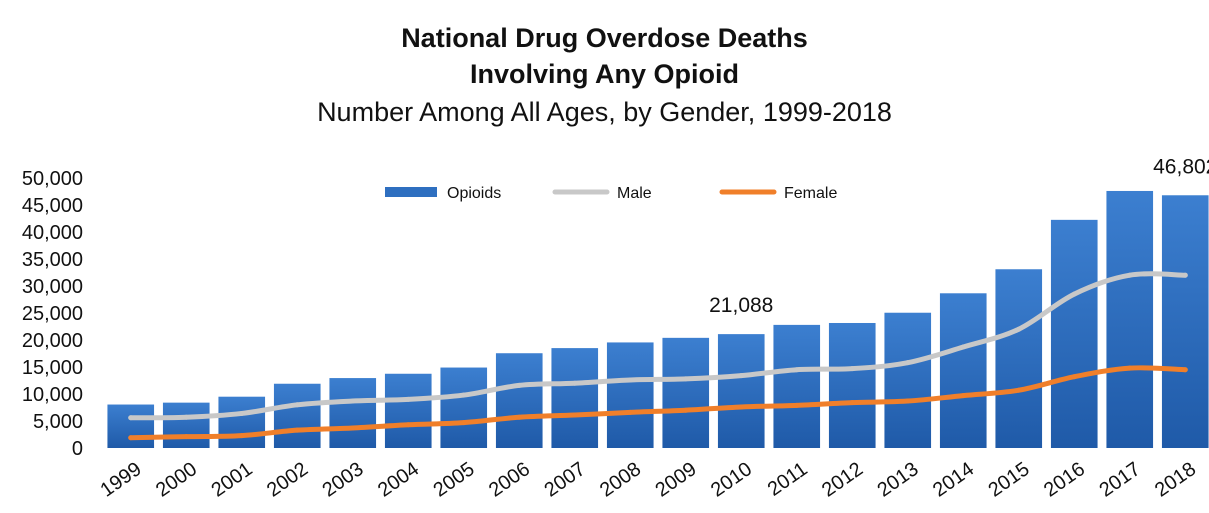 The height and width of the screenshot is (513, 1209). I want to click on point-male-2011, so click(797, 370).